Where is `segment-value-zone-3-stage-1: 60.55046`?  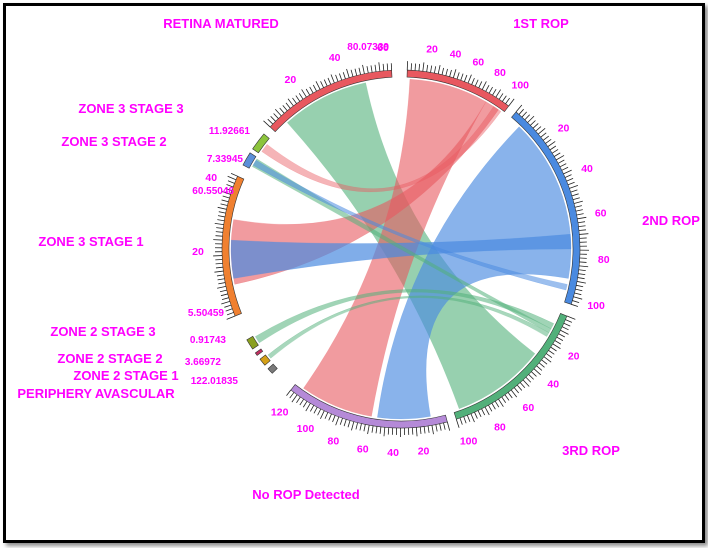 segment-value-zone-3-stage-1: 60.55046 is located at coordinates (213, 191).